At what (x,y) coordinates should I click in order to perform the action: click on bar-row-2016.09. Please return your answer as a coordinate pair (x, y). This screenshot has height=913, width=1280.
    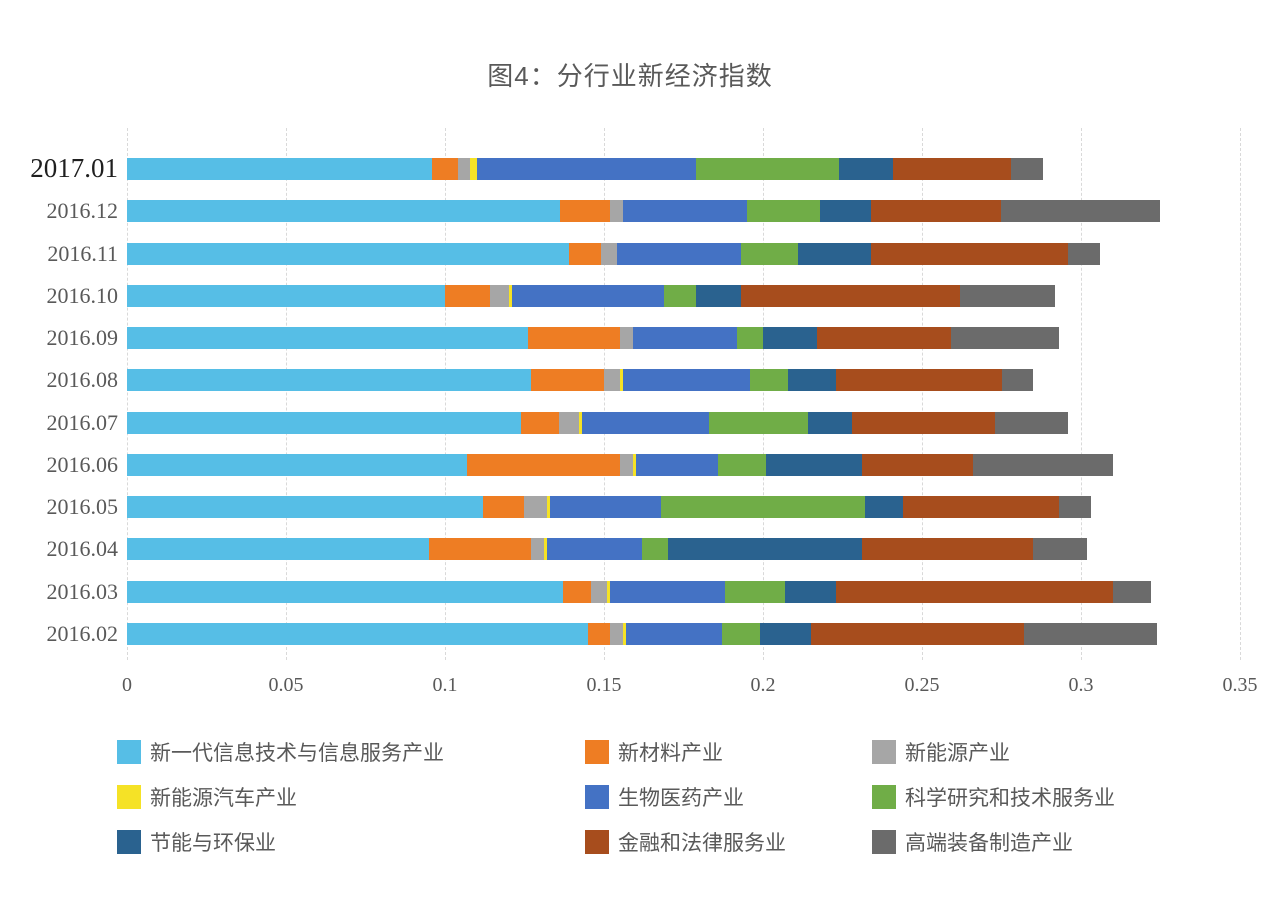
    Looking at the image, I should click on (593, 338).